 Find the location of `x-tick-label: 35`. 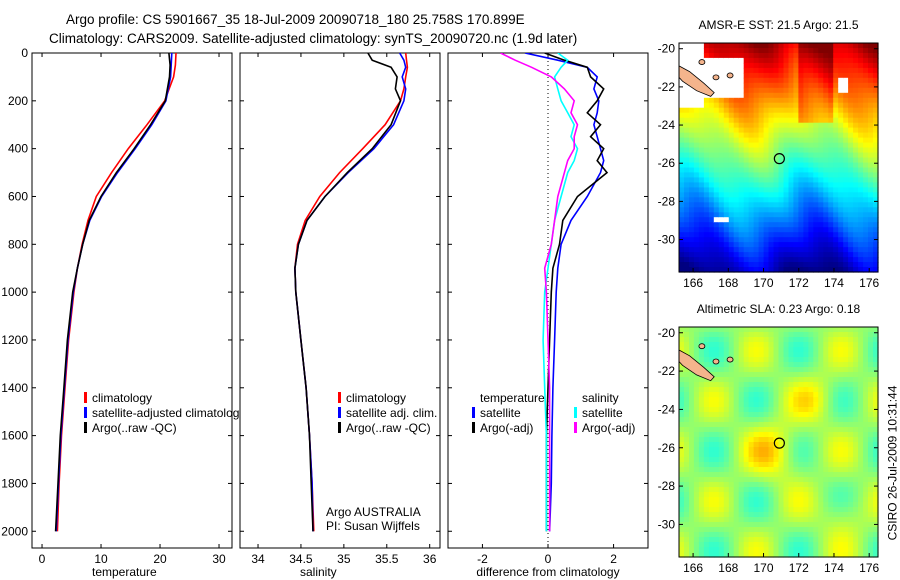

x-tick-label: 35 is located at coordinates (344, 559).